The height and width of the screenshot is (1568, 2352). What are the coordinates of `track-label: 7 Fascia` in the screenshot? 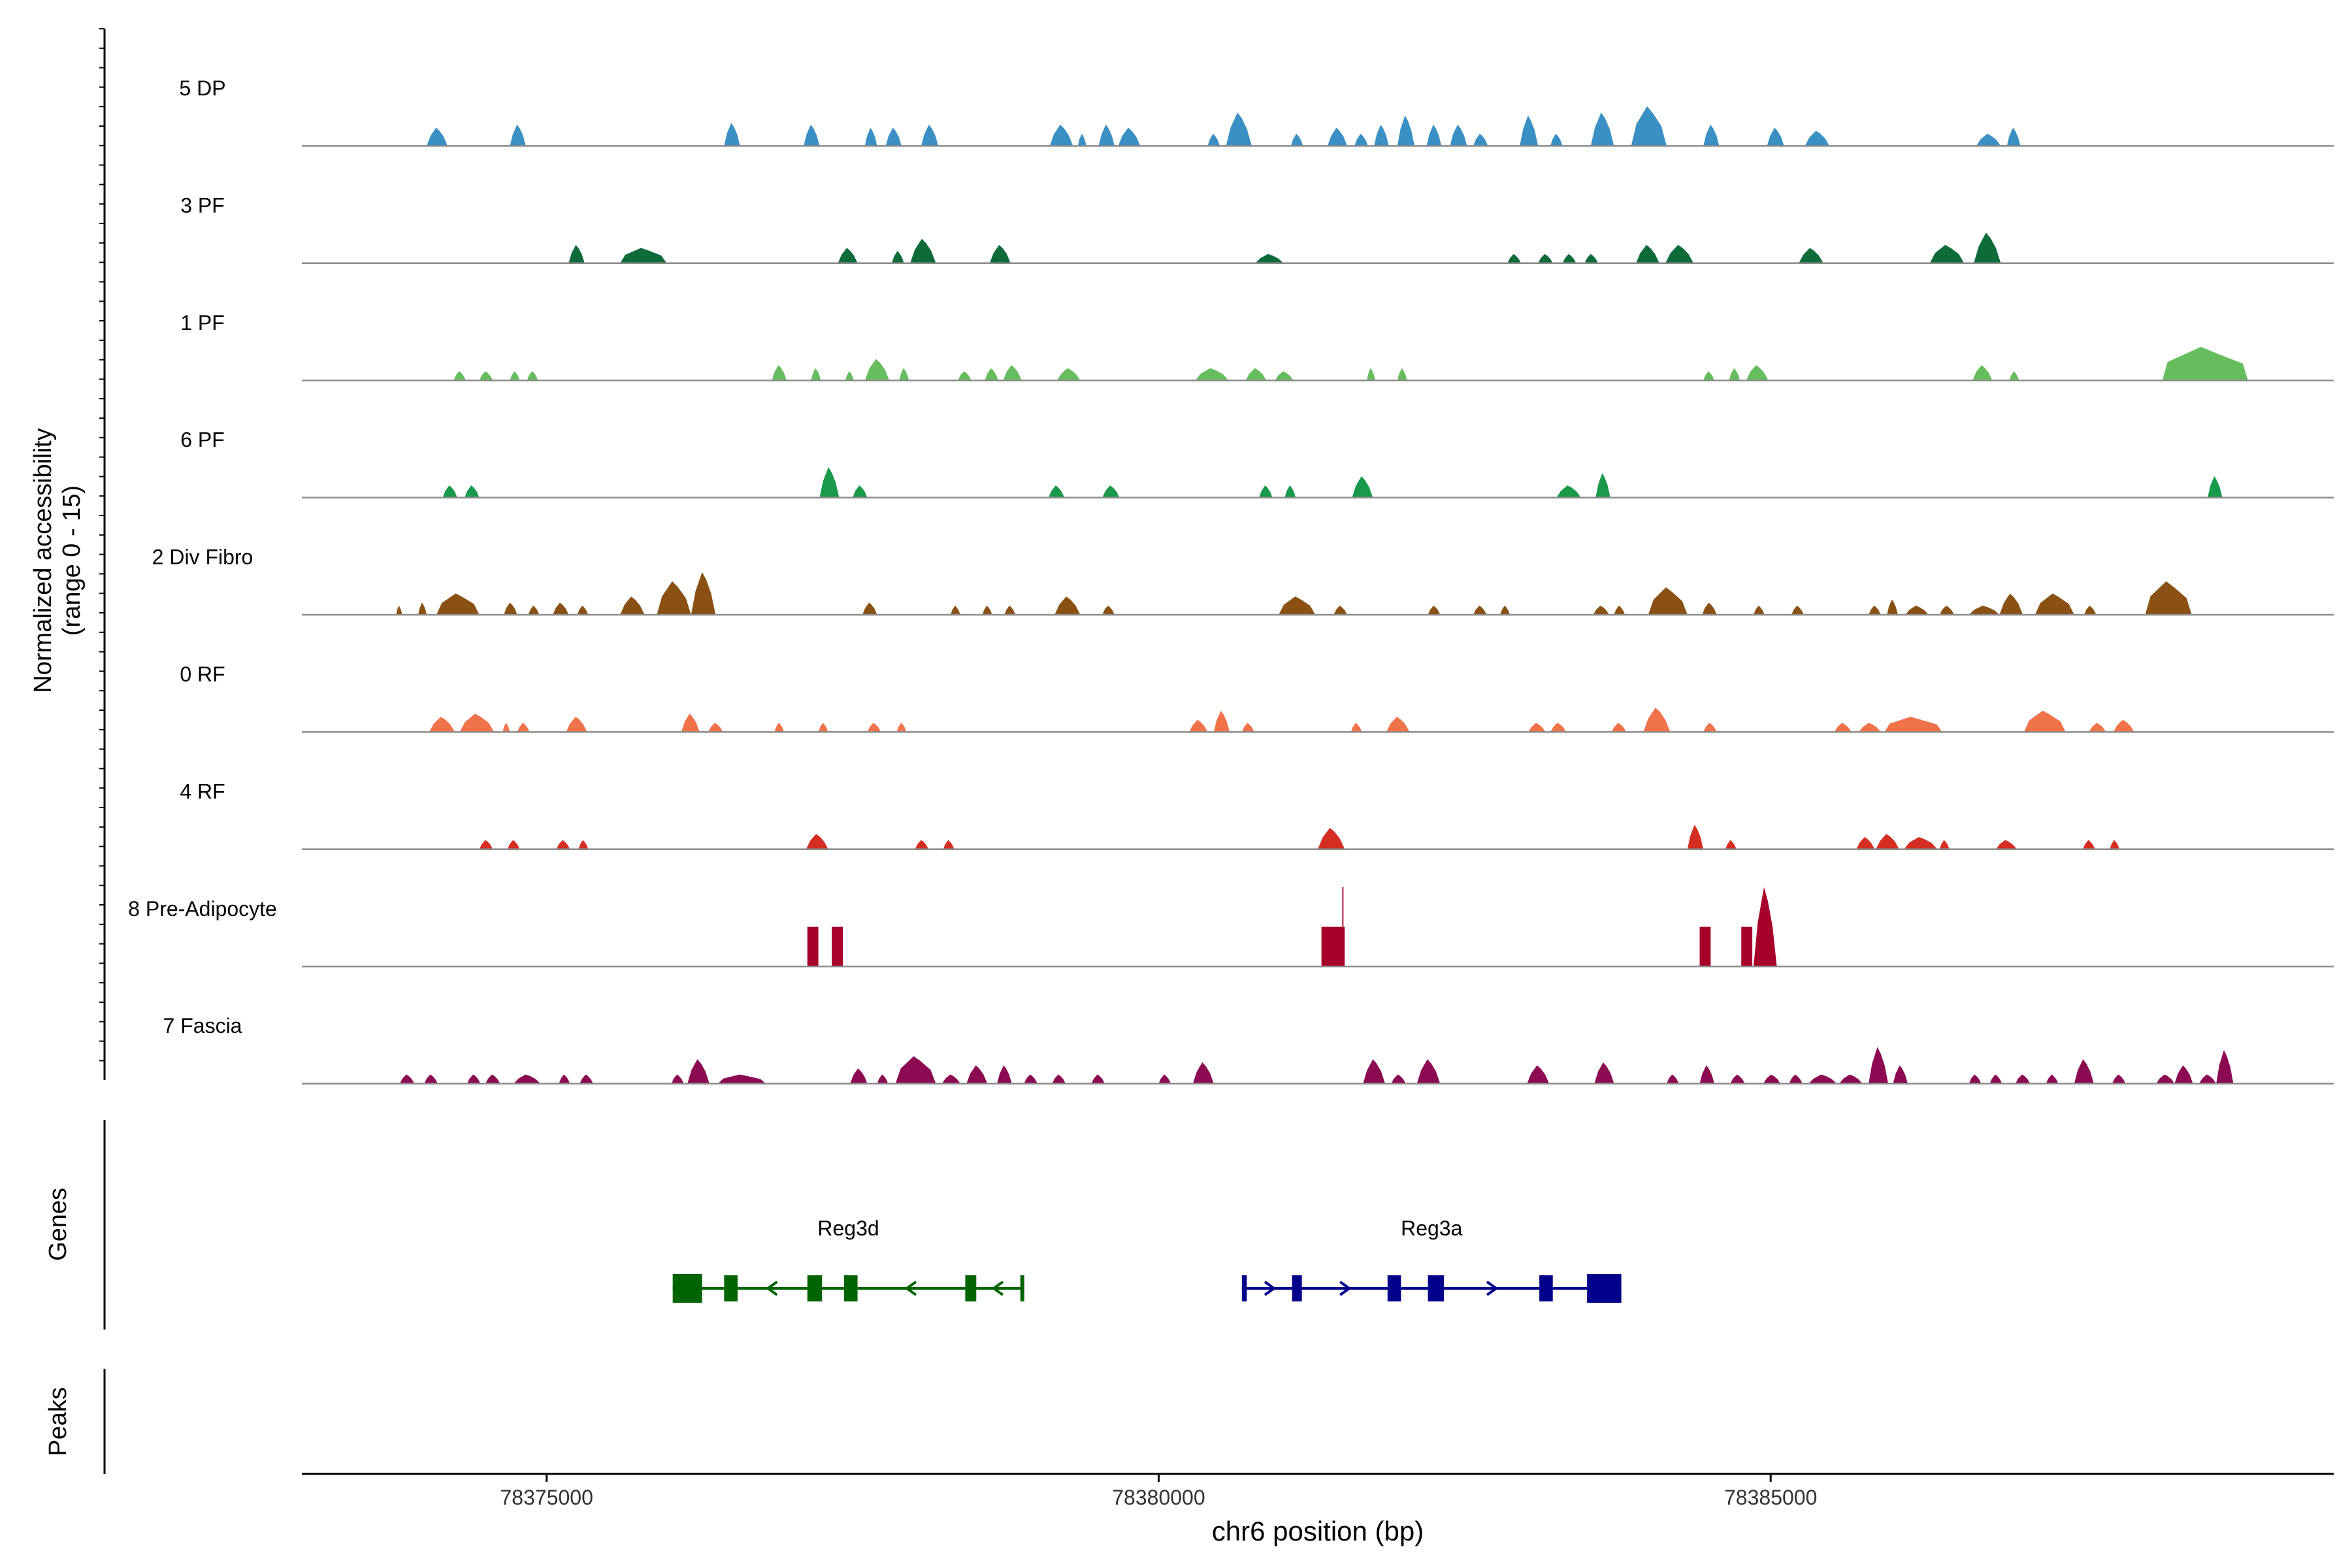 It's located at (202, 1025).